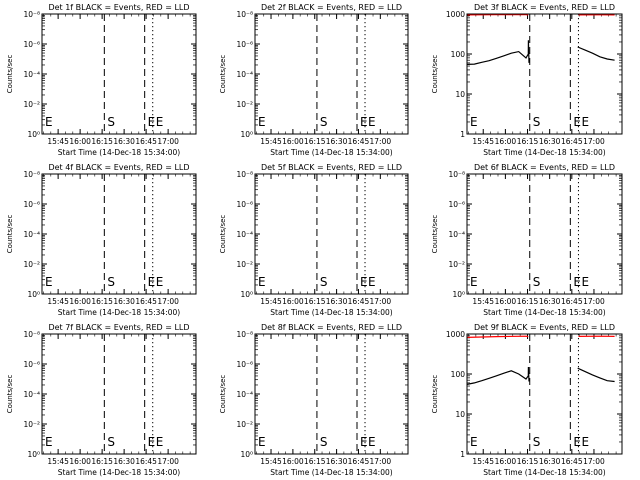 The image size is (640, 480). I want to click on panel-title: Det 4f BLACK = Events, RED = LLD, so click(118, 167).